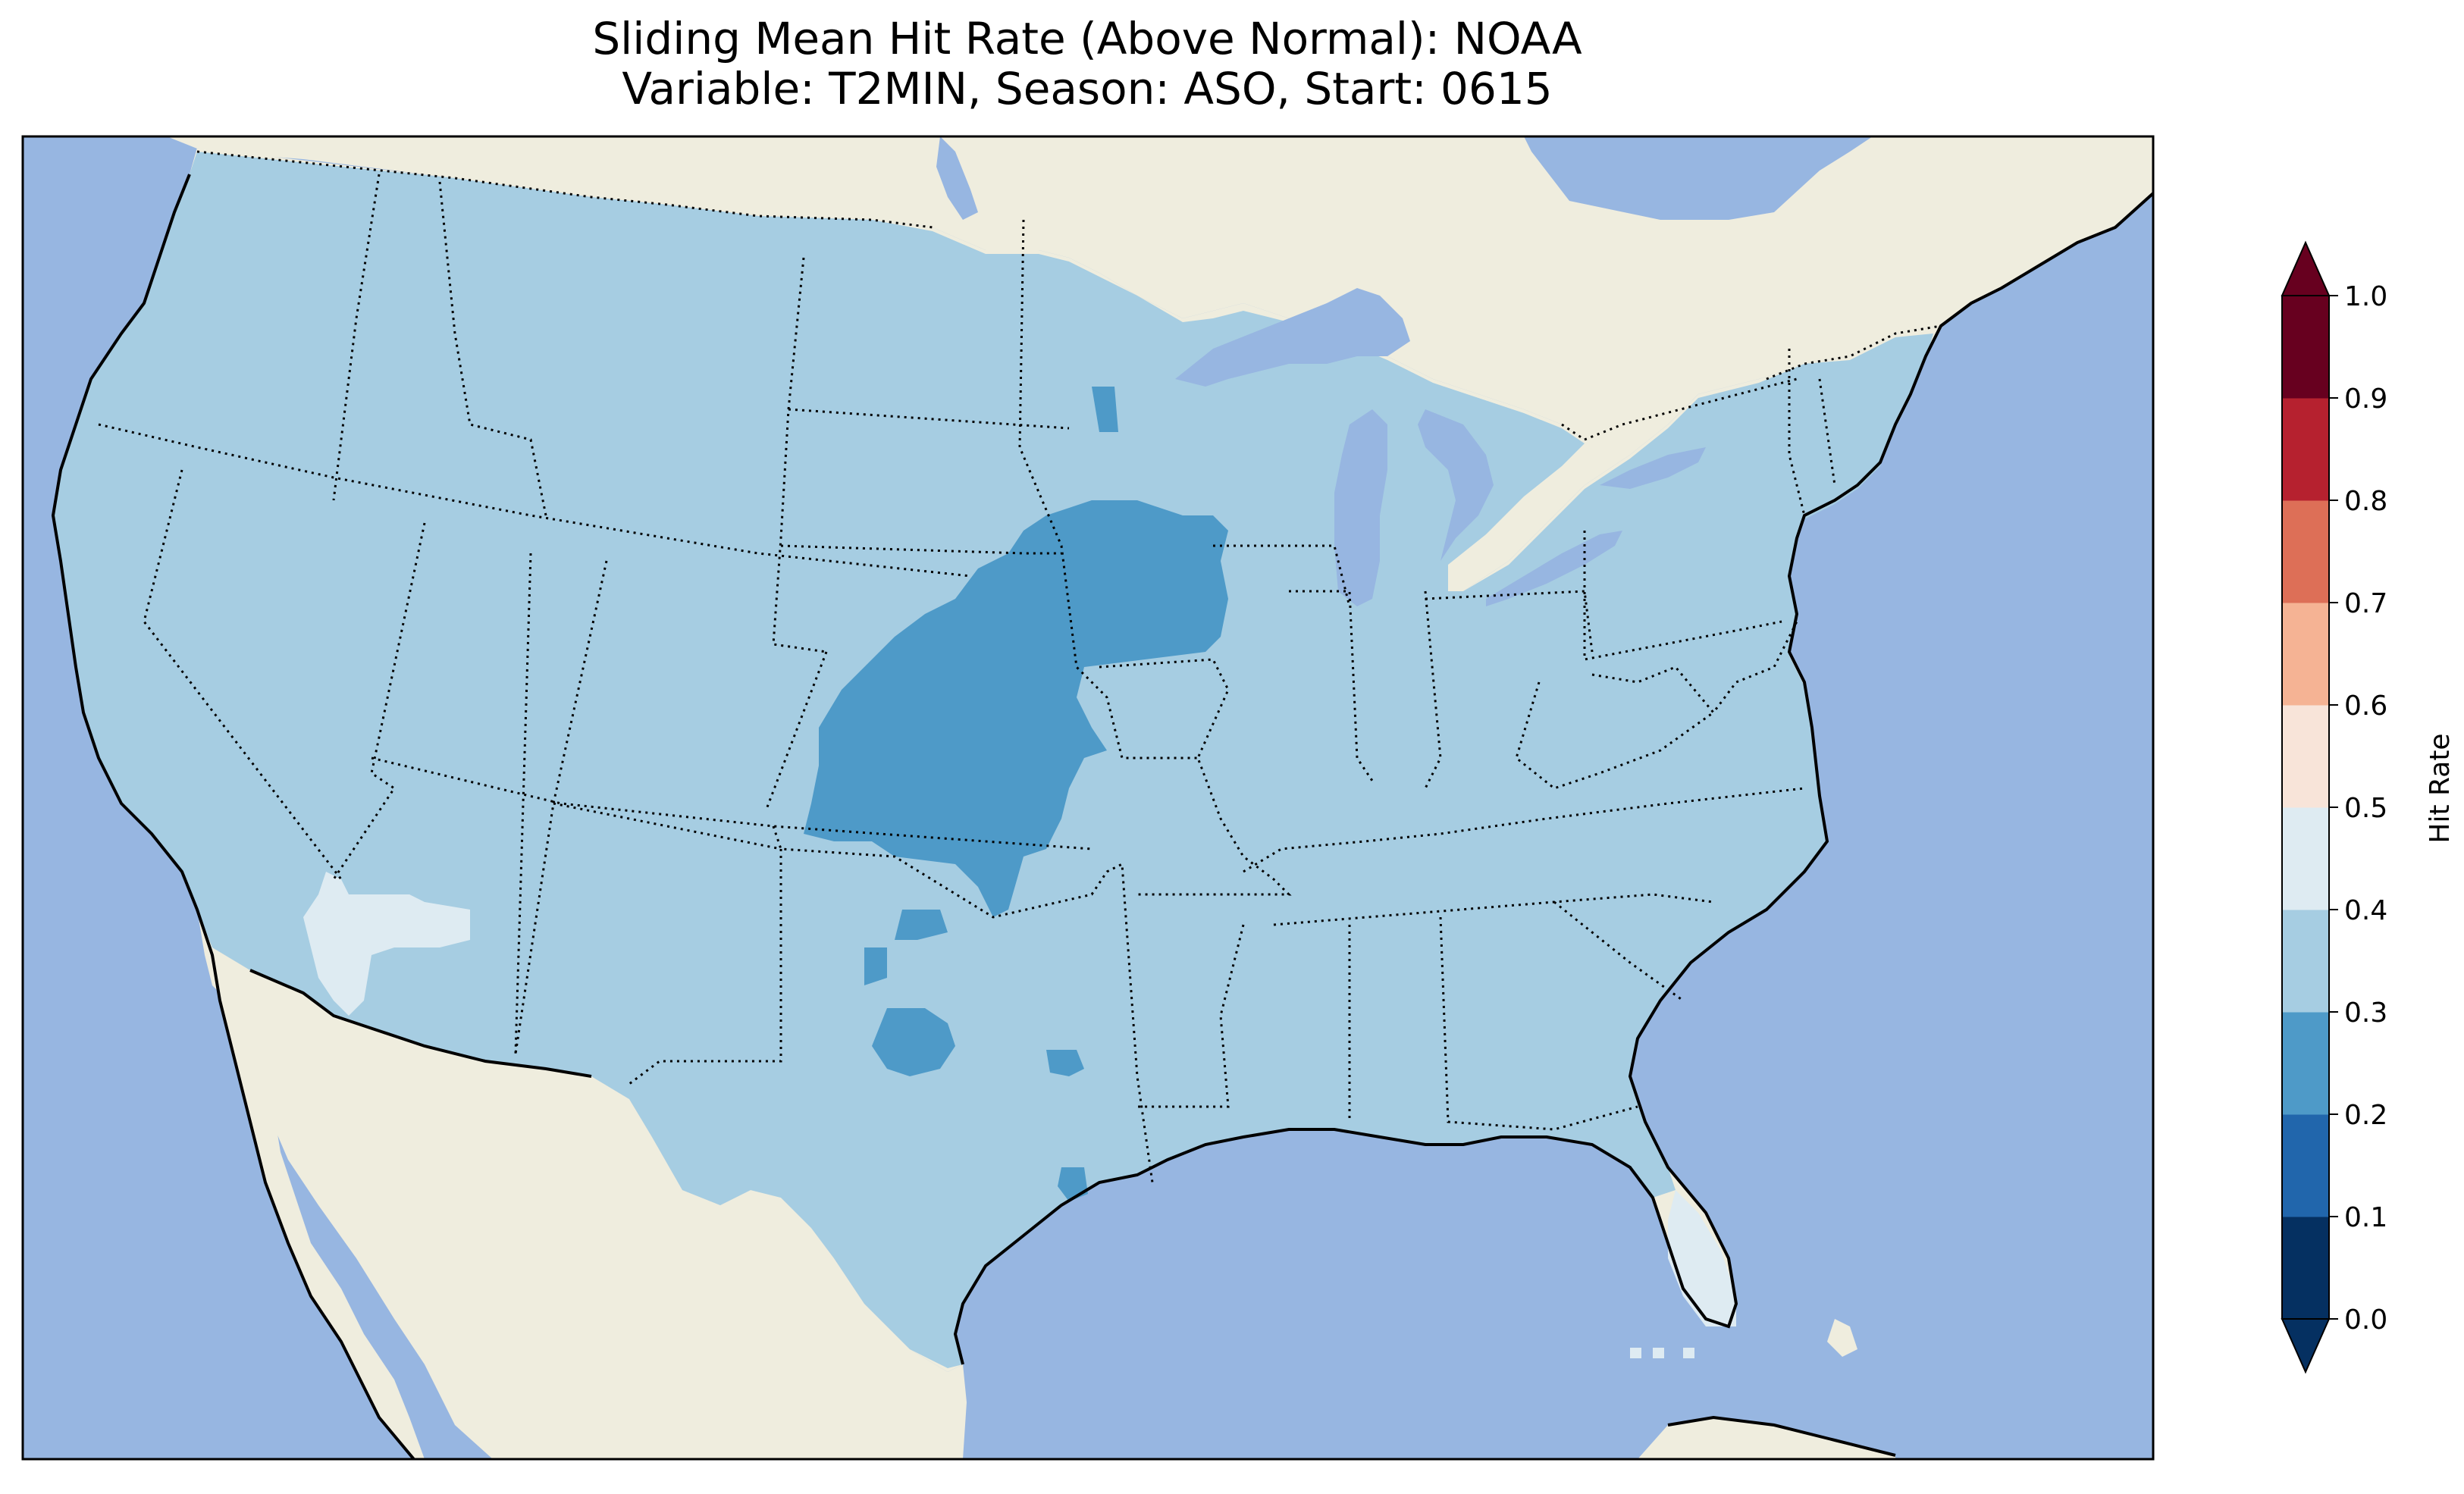  I want to click on great-lakes, so click(1321, 371).